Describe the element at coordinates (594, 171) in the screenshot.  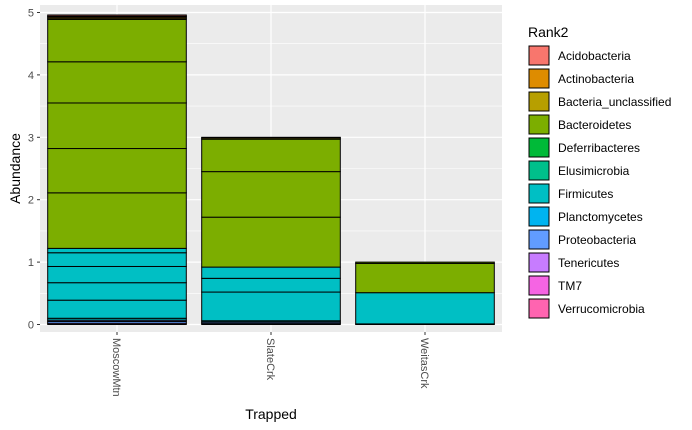
I see `legend-label: Elusimicrobia` at that location.